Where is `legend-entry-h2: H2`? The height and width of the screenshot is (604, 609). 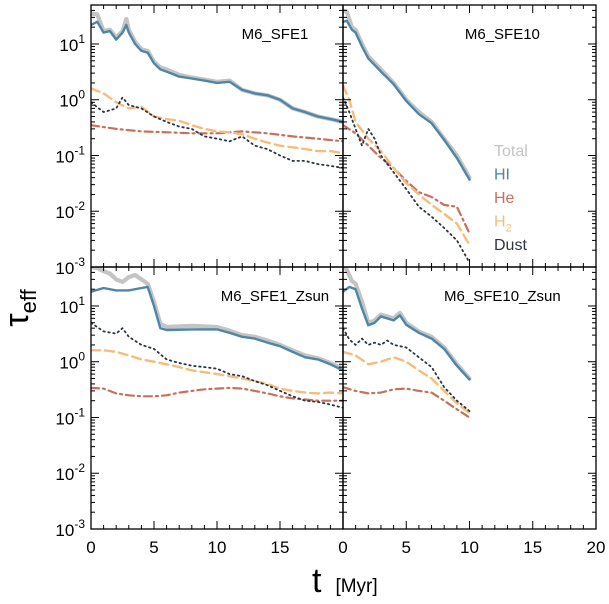
legend-entry-h2: H2 is located at coordinates (503, 224).